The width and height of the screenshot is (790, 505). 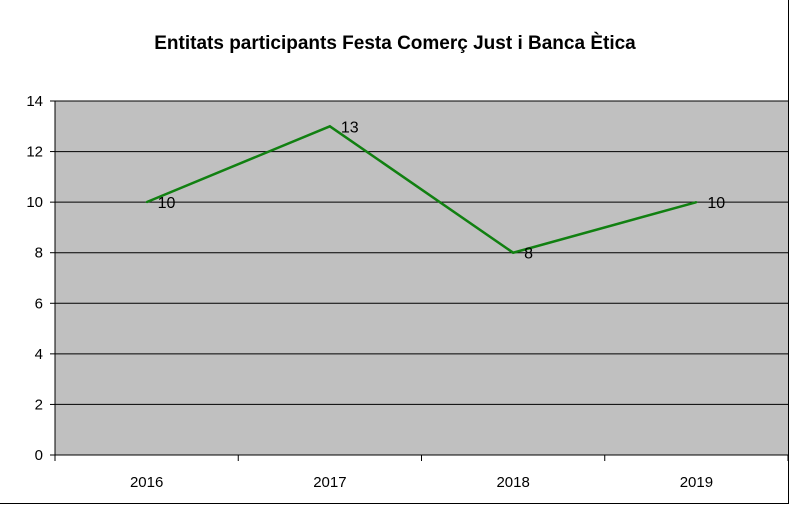 What do you see at coordinates (34, 202) in the screenshot?
I see `y-tick-label: 10` at bounding box center [34, 202].